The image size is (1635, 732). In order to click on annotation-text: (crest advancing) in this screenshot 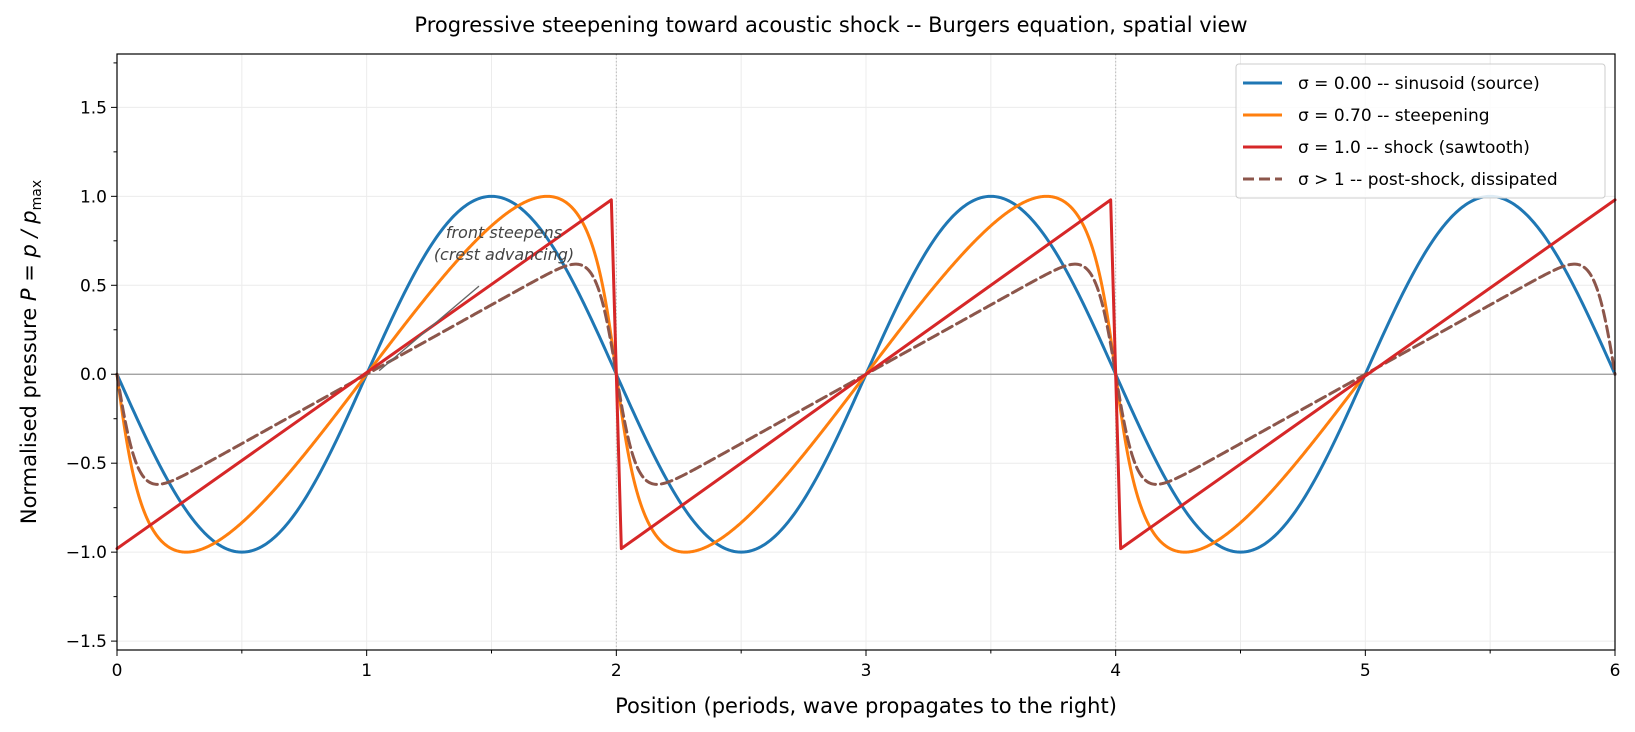, I will do `click(504, 254)`.